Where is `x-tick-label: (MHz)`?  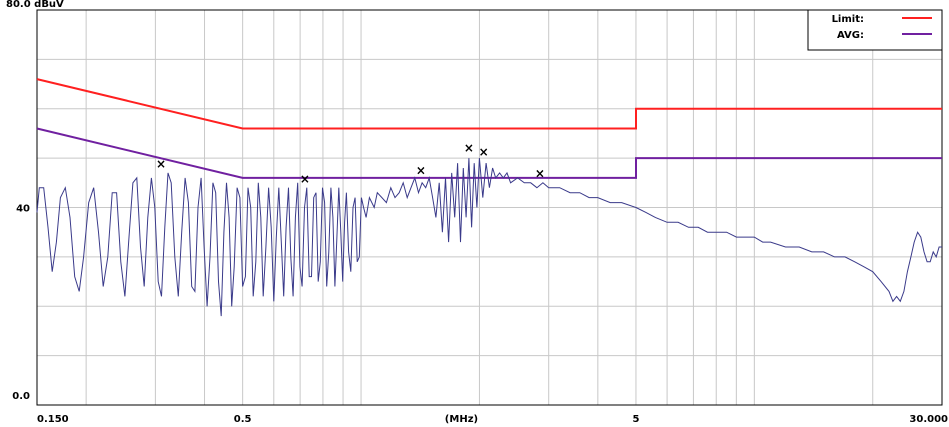
x-tick-label: (MHz) is located at coordinates (461, 419).